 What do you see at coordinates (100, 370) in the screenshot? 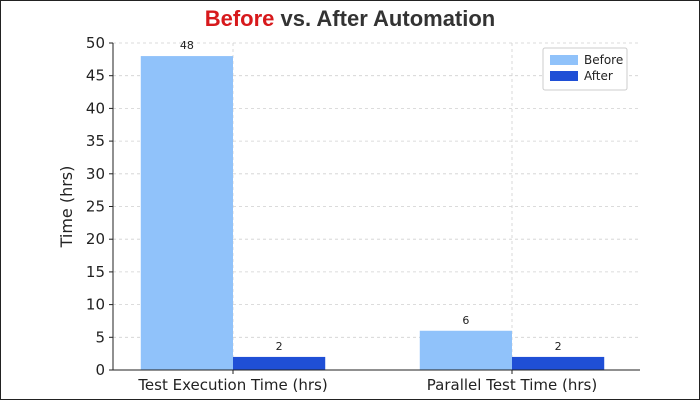
I see `y-tick-label: 0` at bounding box center [100, 370].